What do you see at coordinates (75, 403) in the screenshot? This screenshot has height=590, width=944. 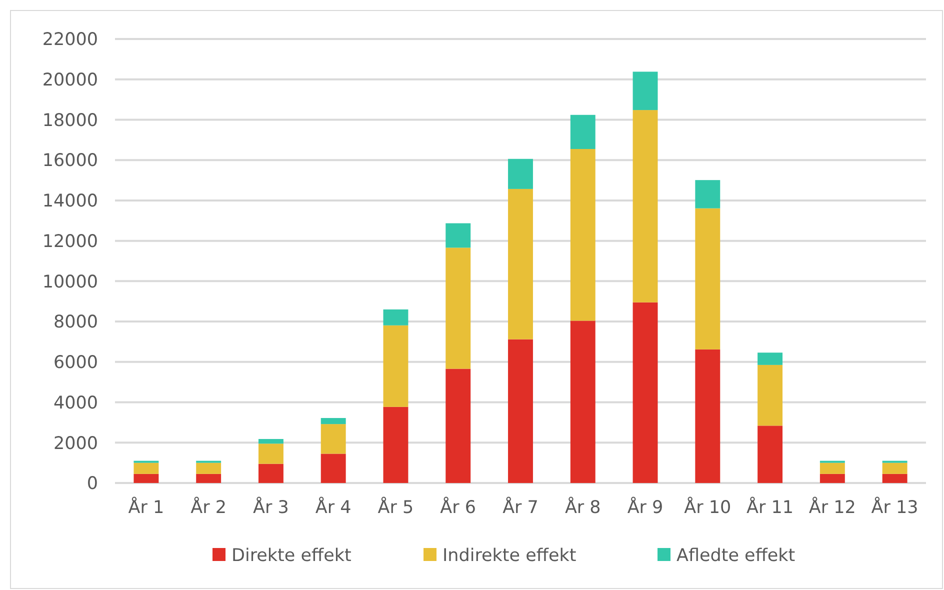 I see `y-tick-label: 4000` at bounding box center [75, 403].